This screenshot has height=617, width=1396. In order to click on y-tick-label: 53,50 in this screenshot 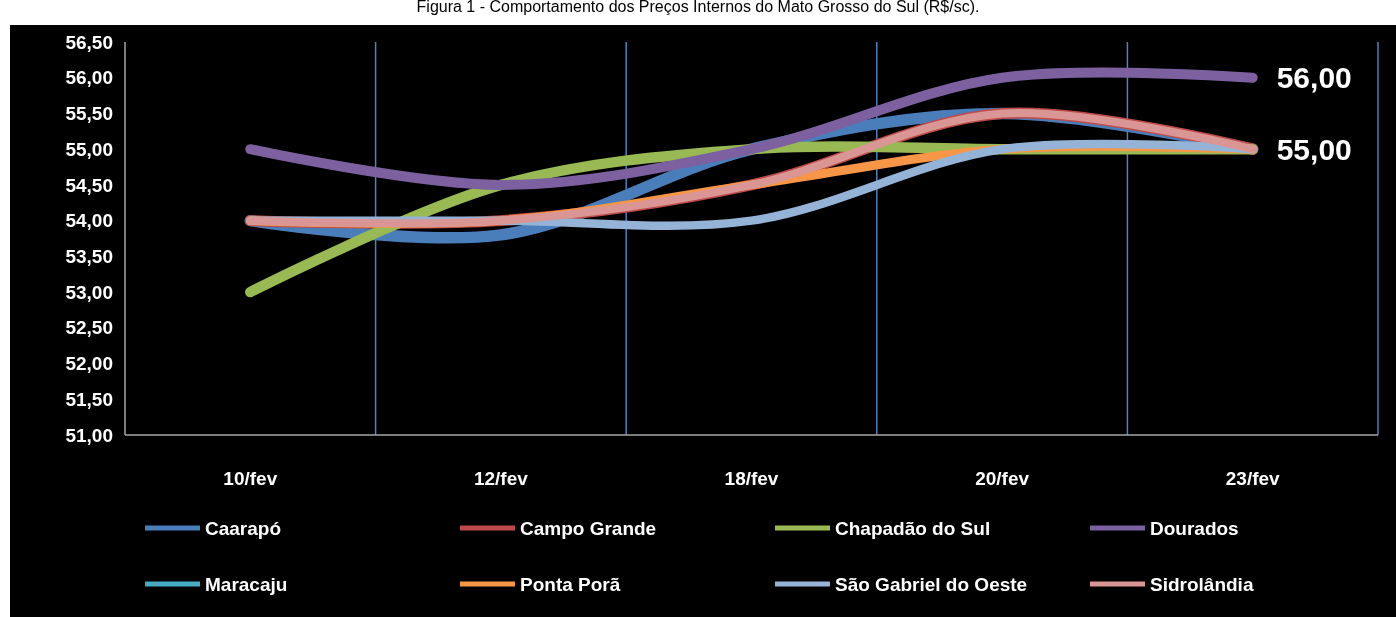, I will do `click(89, 257)`.